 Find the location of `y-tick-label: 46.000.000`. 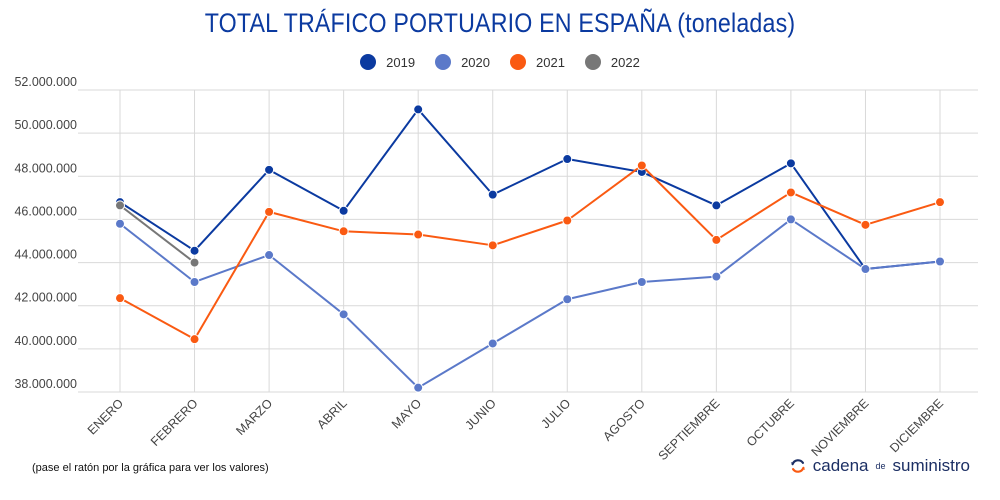

y-tick-label: 46.000.000 is located at coordinates (45, 211).